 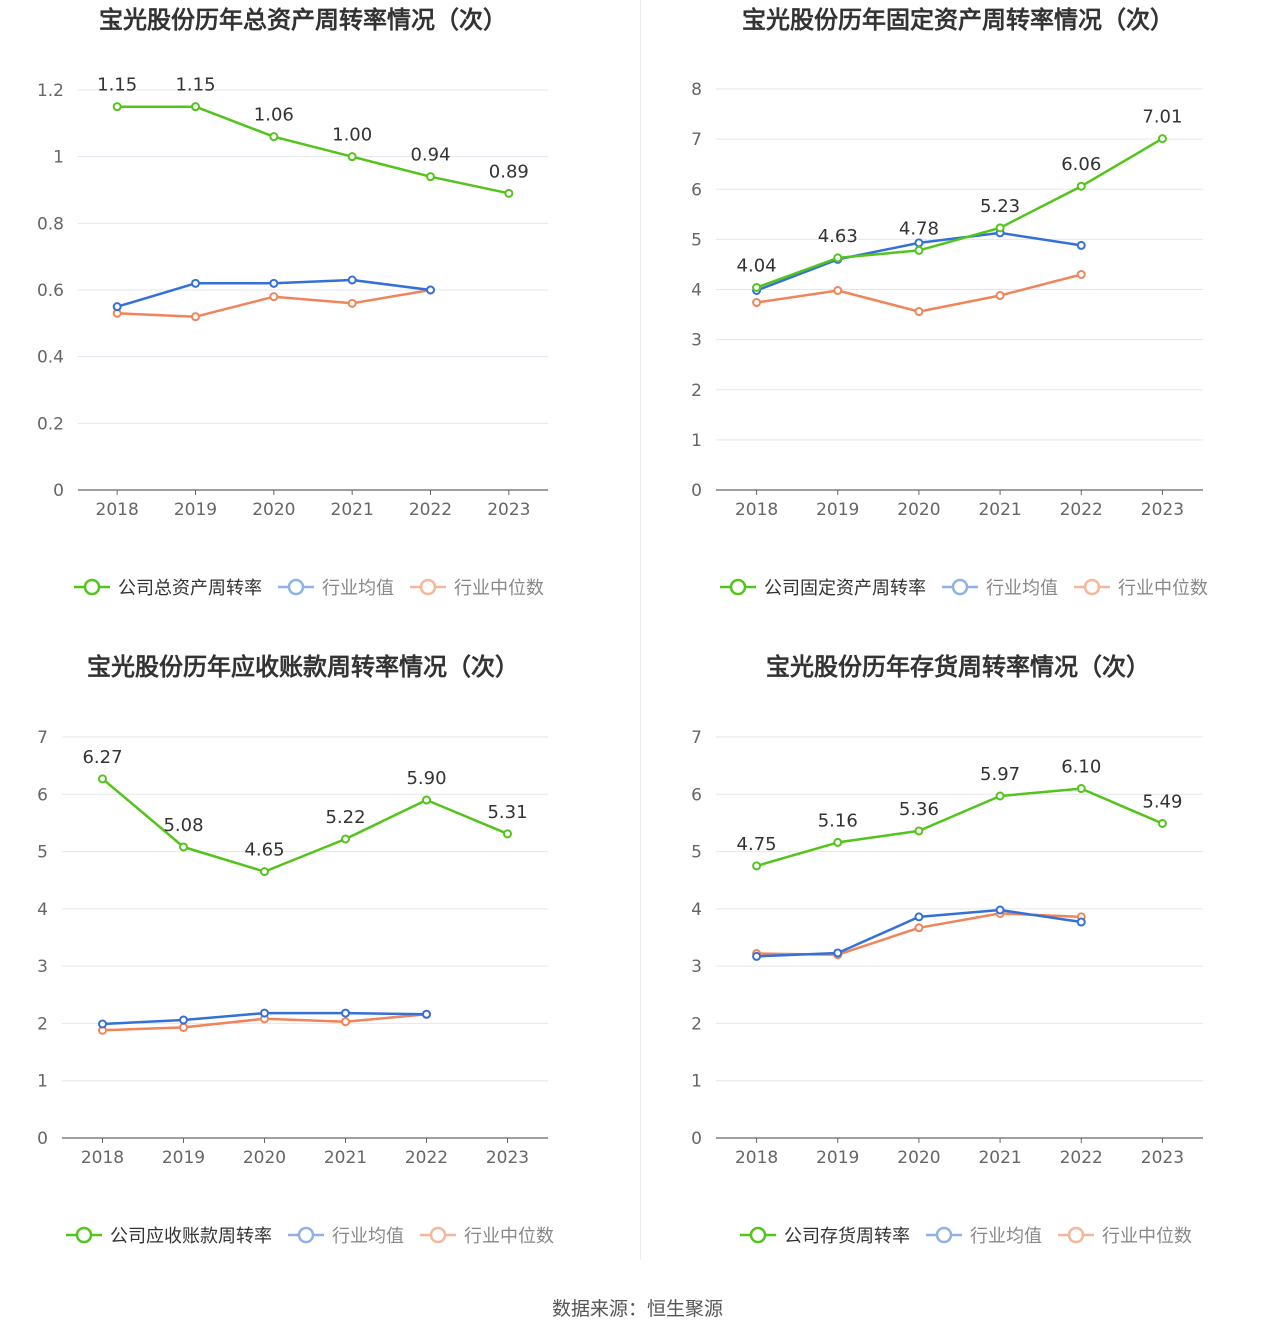 I want to click on y-tick-label: 6, so click(x=696, y=795).